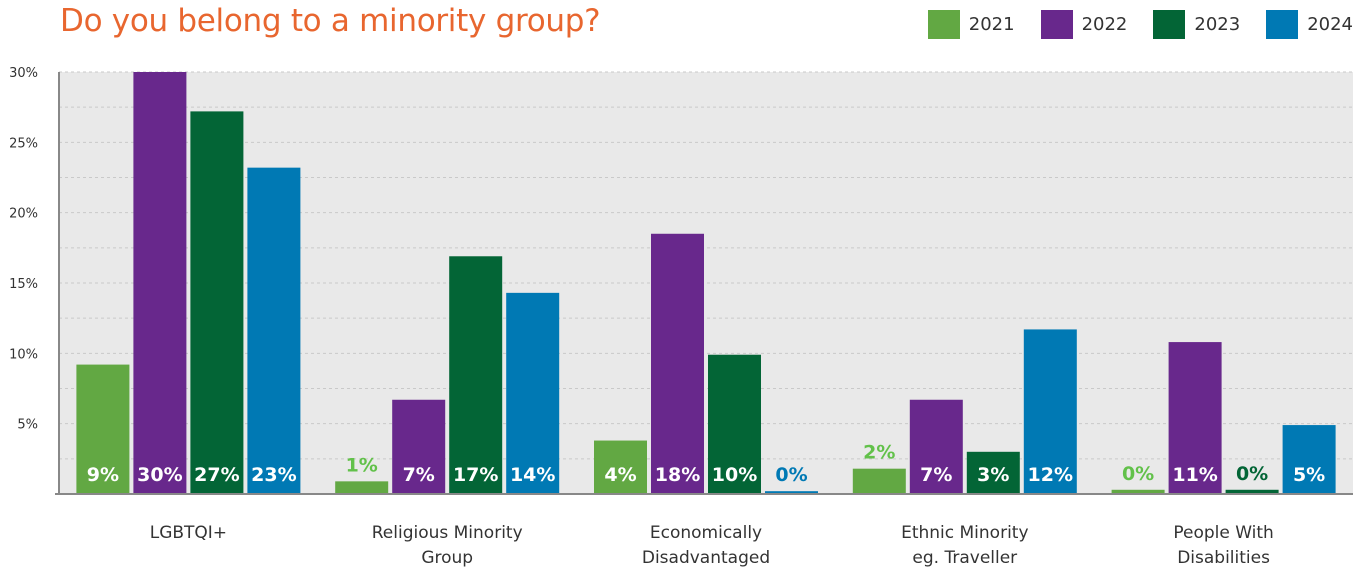 The image size is (1367, 571). Describe the element at coordinates (1194, 475) in the screenshot. I see `data-label: 11%` at that location.